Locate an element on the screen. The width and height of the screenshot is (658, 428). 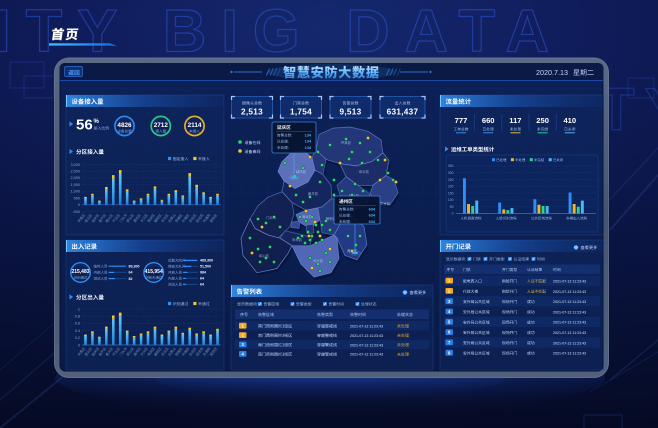
svg-text: 3,000 is located at coordinates (75, 165).